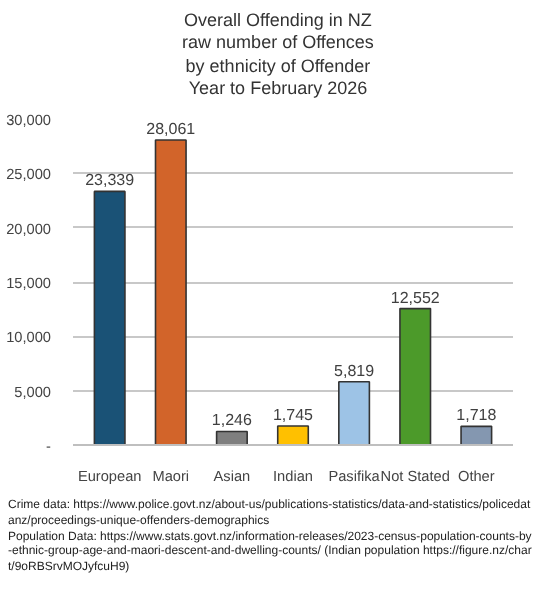  What do you see at coordinates (355, 370) in the screenshot?
I see `data-label: 5,819` at bounding box center [355, 370].